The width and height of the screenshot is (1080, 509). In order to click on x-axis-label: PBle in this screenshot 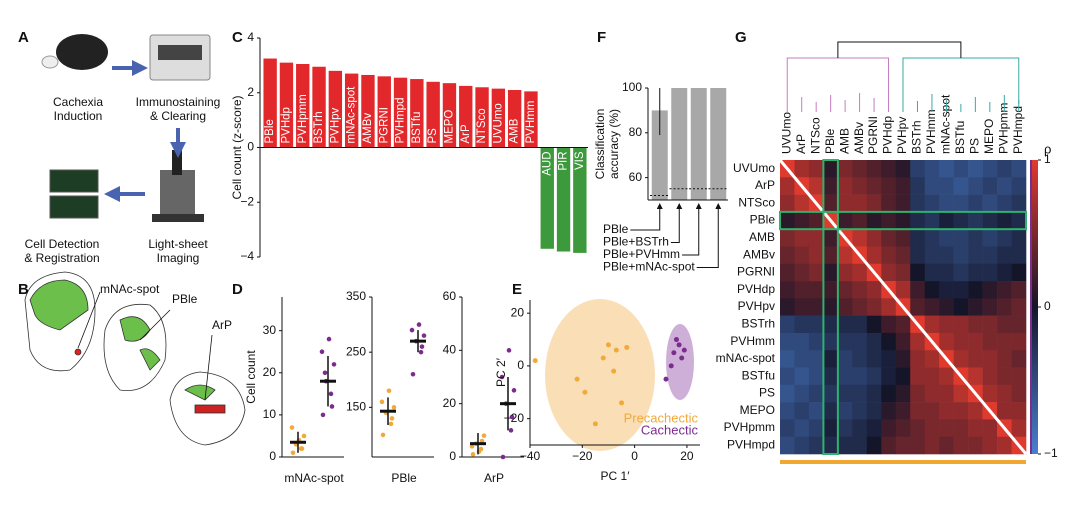, I will do `click(404, 478)`.